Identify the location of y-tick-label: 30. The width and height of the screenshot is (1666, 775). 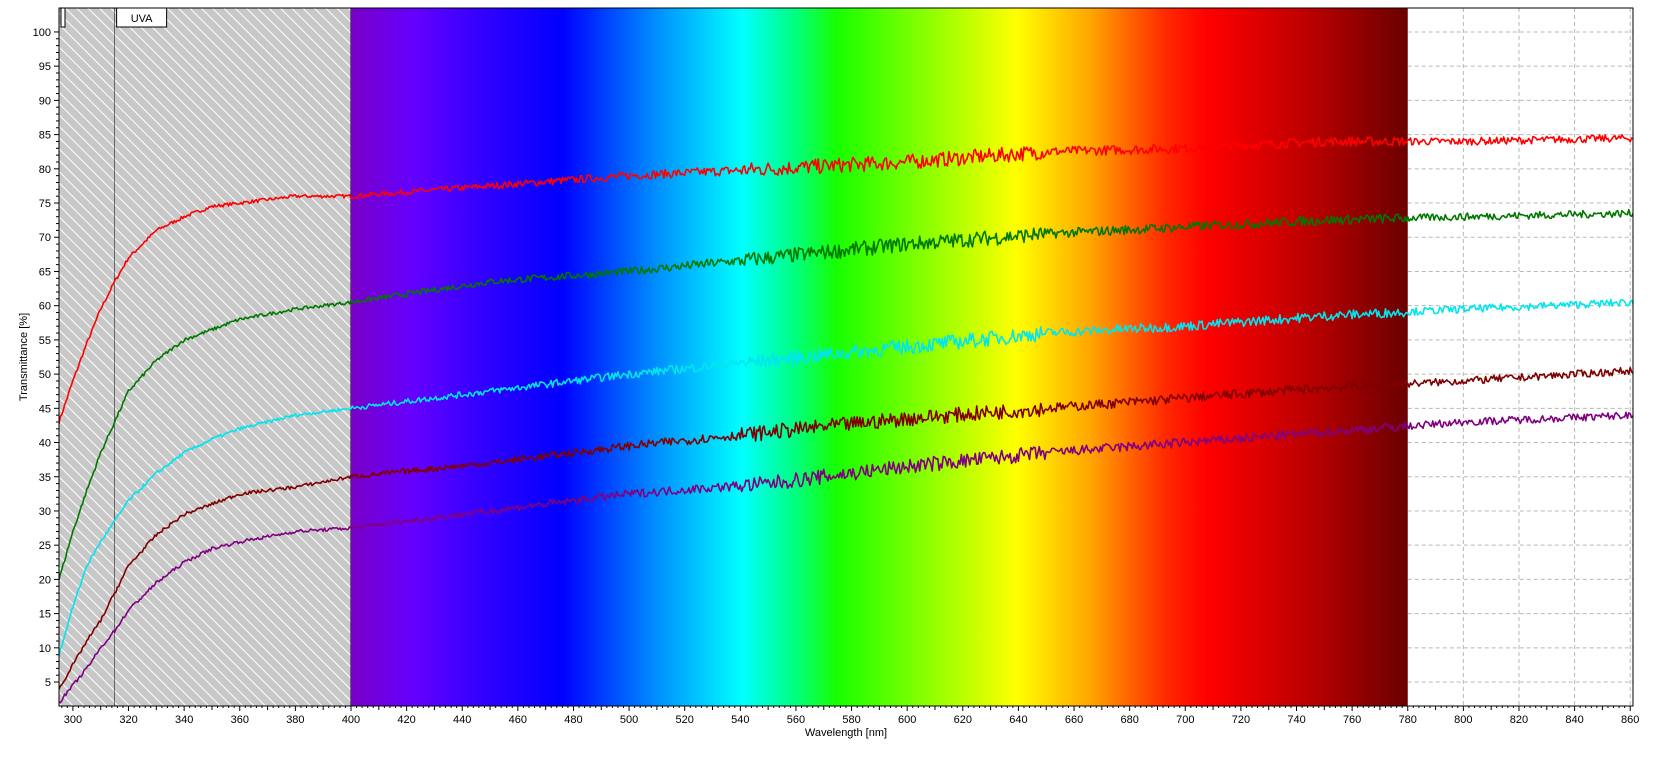
(45, 512).